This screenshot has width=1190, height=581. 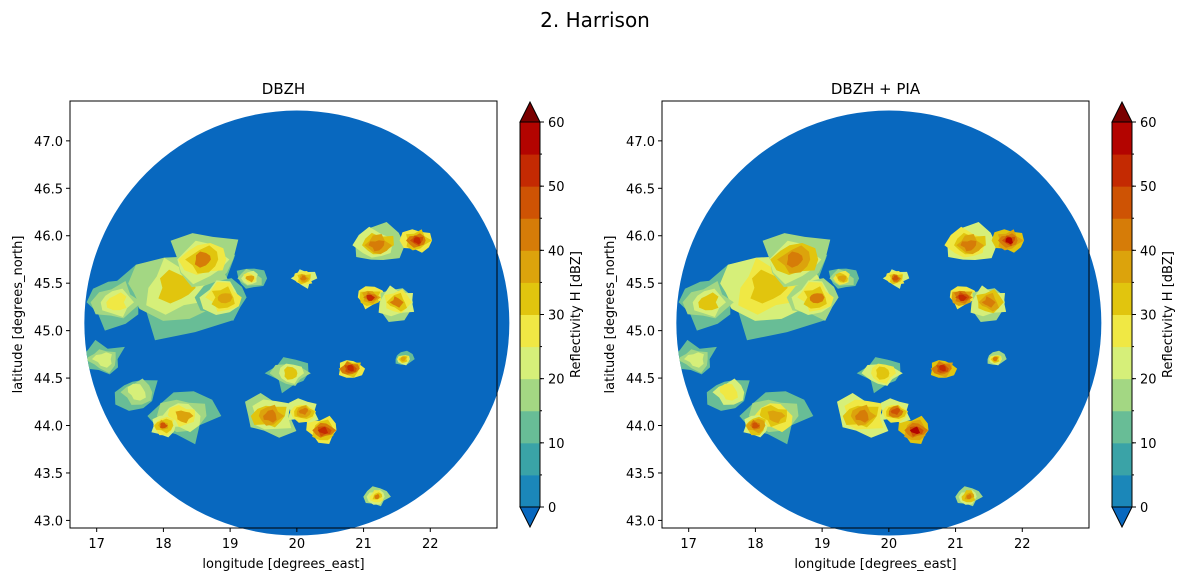 I want to click on y-tick-label: 45.0, so click(x=48, y=332).